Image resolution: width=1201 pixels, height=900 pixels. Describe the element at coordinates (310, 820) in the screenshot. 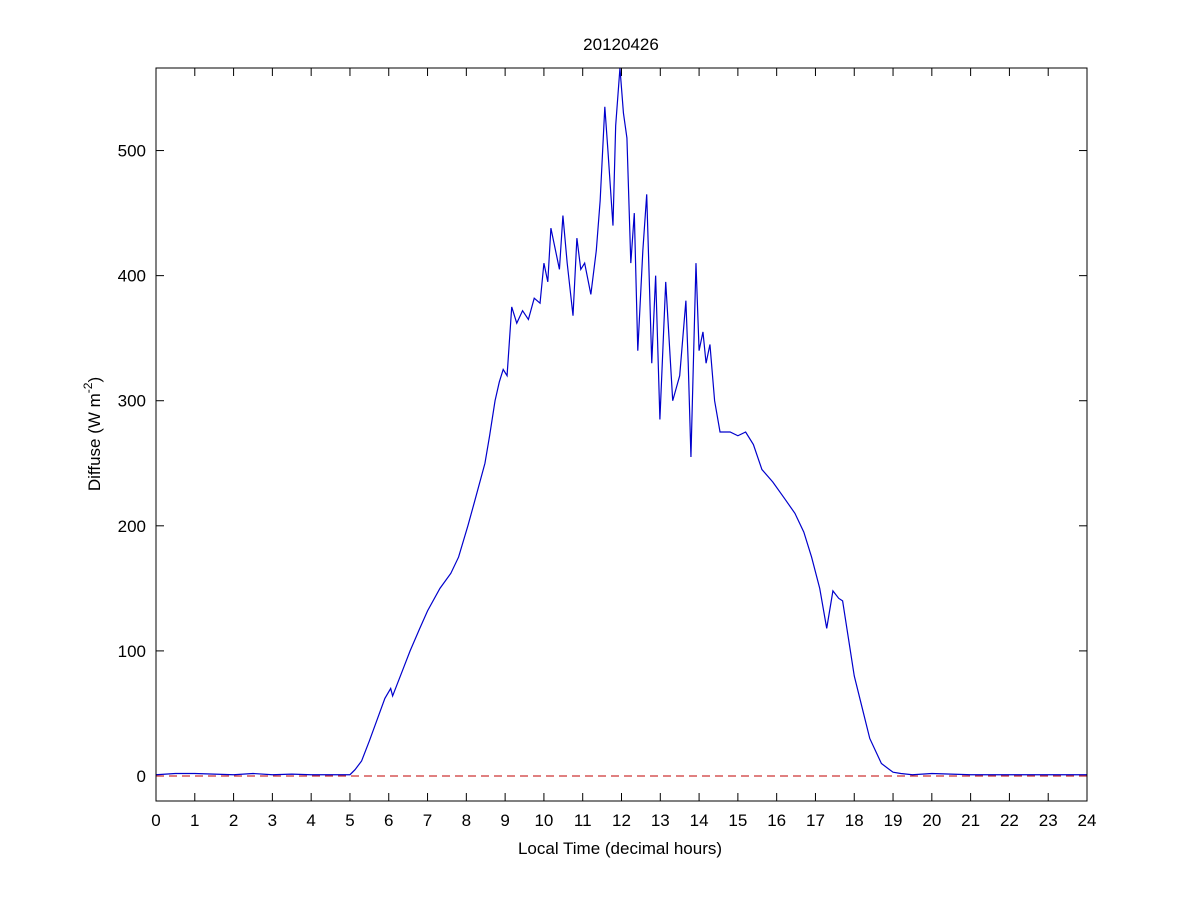

I see `x-tick-label: 4` at that location.